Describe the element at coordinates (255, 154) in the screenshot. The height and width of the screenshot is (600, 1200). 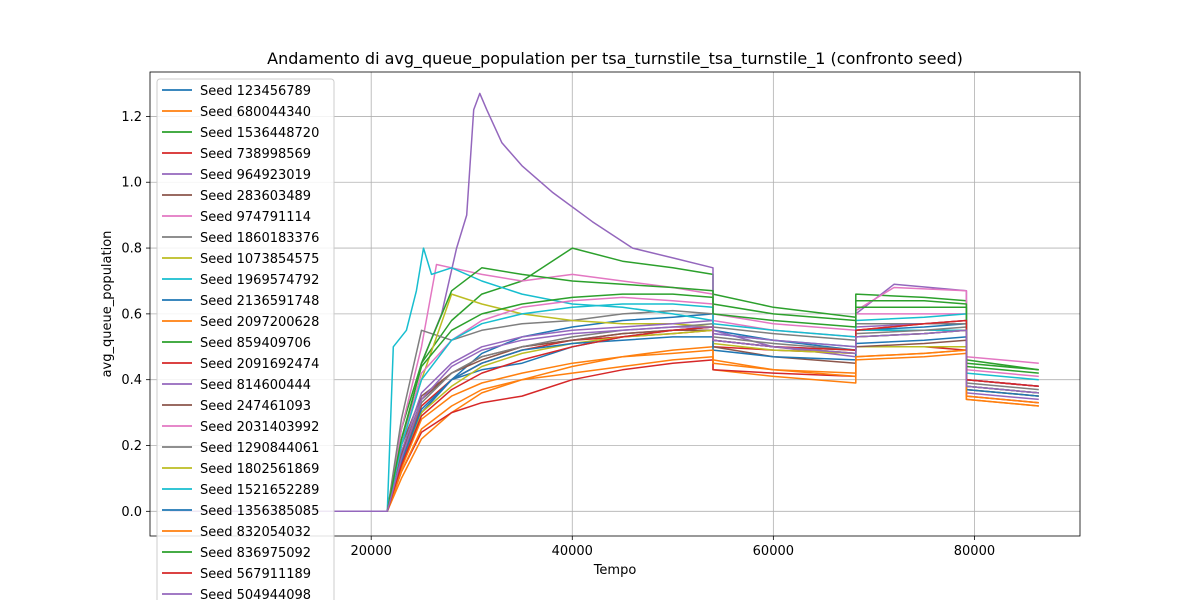
I see `legend-label-3: Seed 738998569` at that location.